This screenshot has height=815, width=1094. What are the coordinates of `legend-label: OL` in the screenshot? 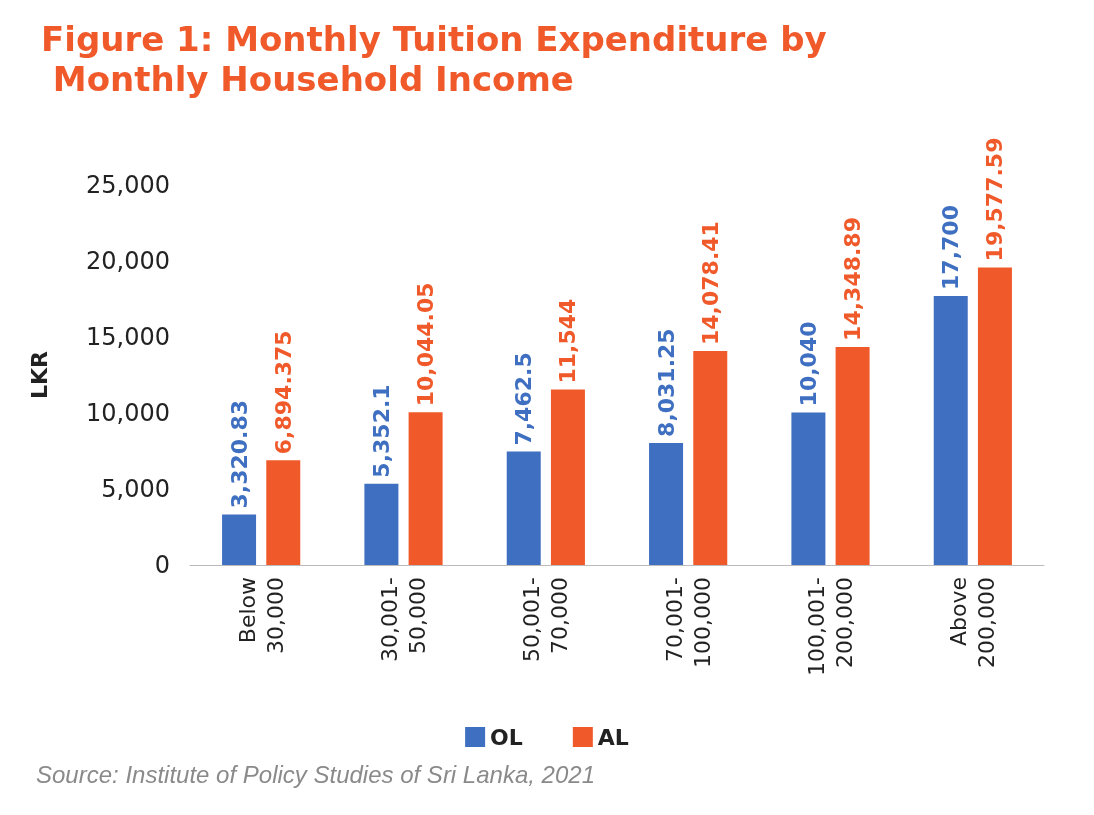 It's located at (506, 737).